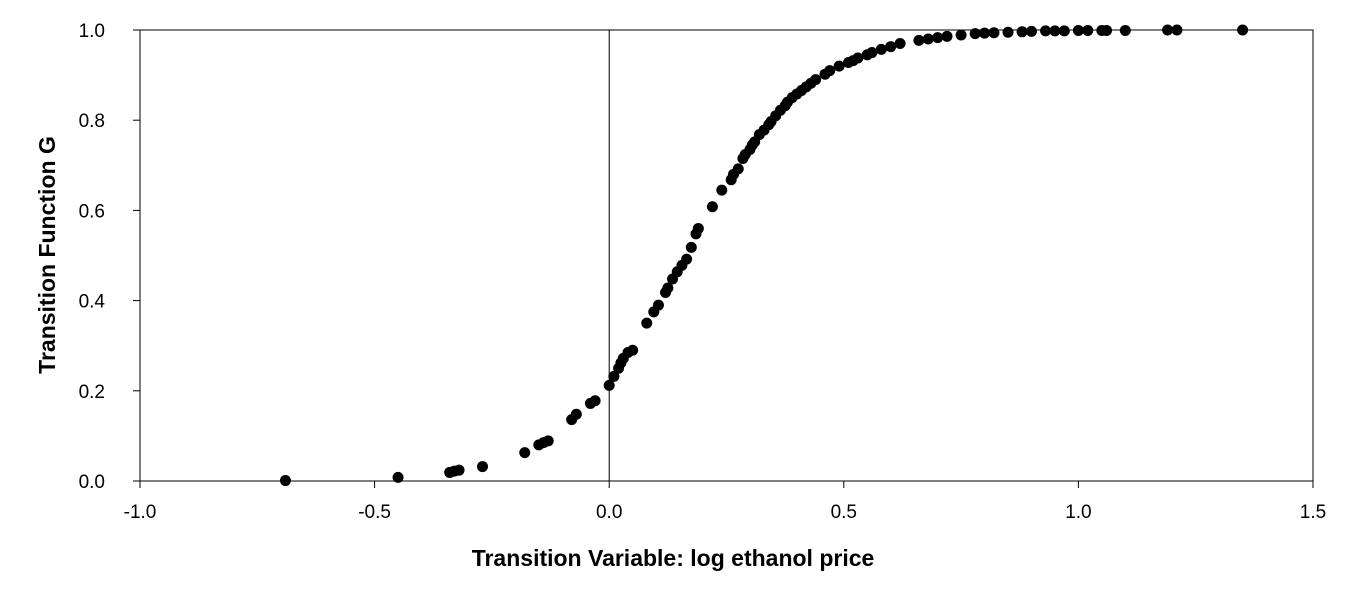 Image resolution: width=1347 pixels, height=606 pixels. What do you see at coordinates (1078, 512) in the screenshot?
I see `x-tick-label: 1.0` at bounding box center [1078, 512].